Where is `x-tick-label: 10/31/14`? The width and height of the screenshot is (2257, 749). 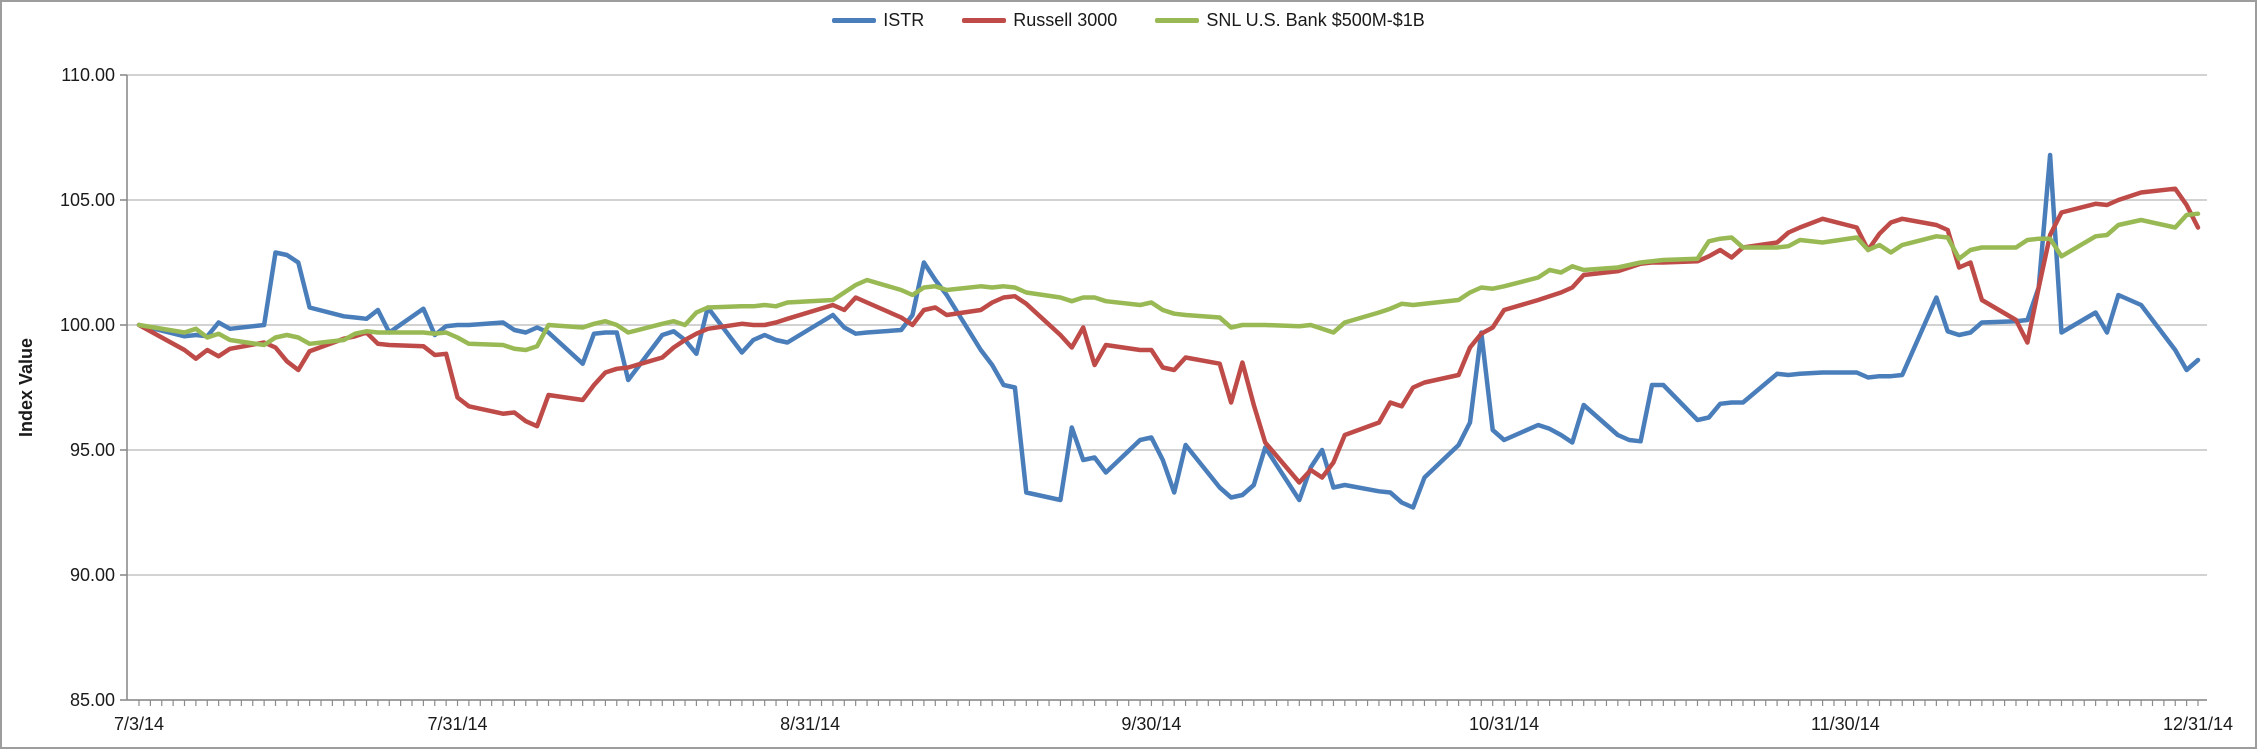
x-tick-label: 10/31/14 is located at coordinates (1504, 724).